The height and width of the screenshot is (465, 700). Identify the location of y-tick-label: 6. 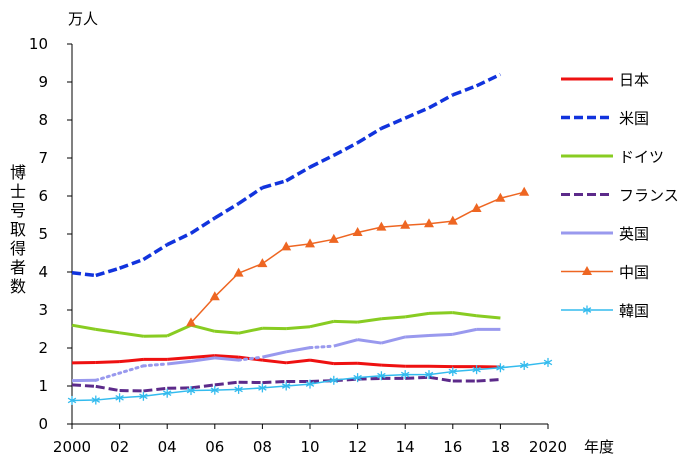
(43, 196).